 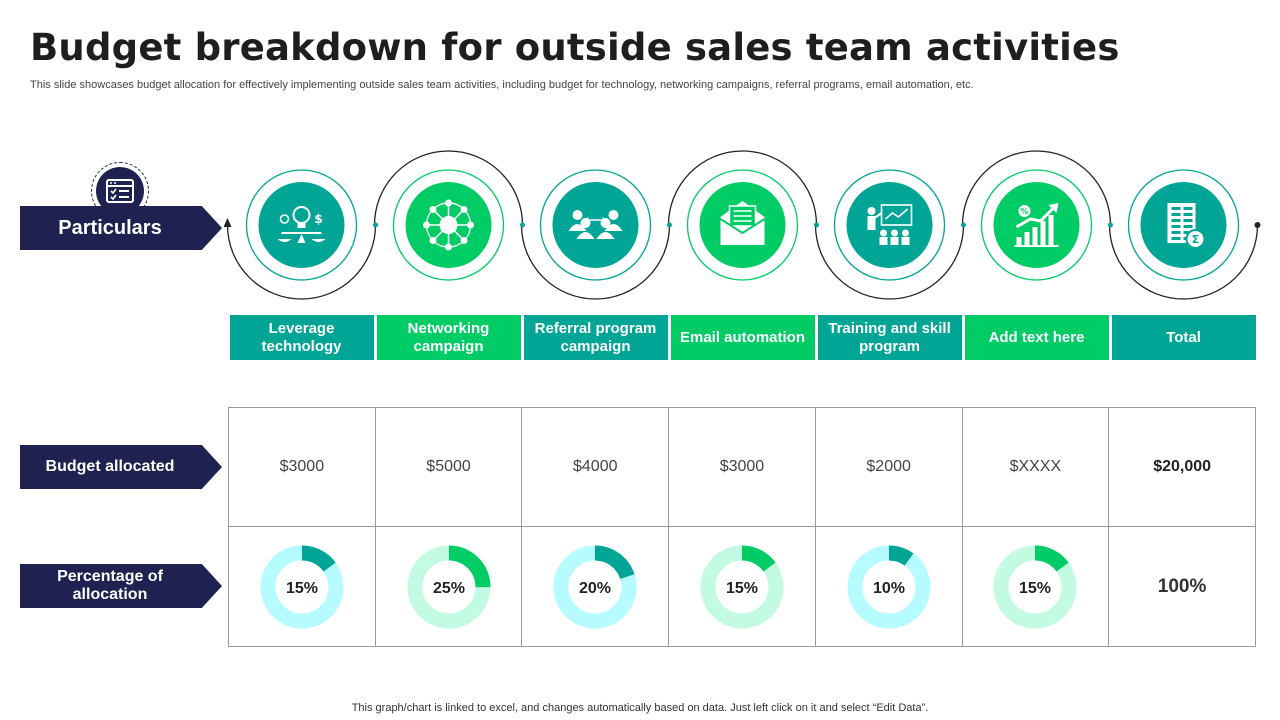 What do you see at coordinates (227, 222) in the screenshot?
I see `chain-start-arrow` at bounding box center [227, 222].